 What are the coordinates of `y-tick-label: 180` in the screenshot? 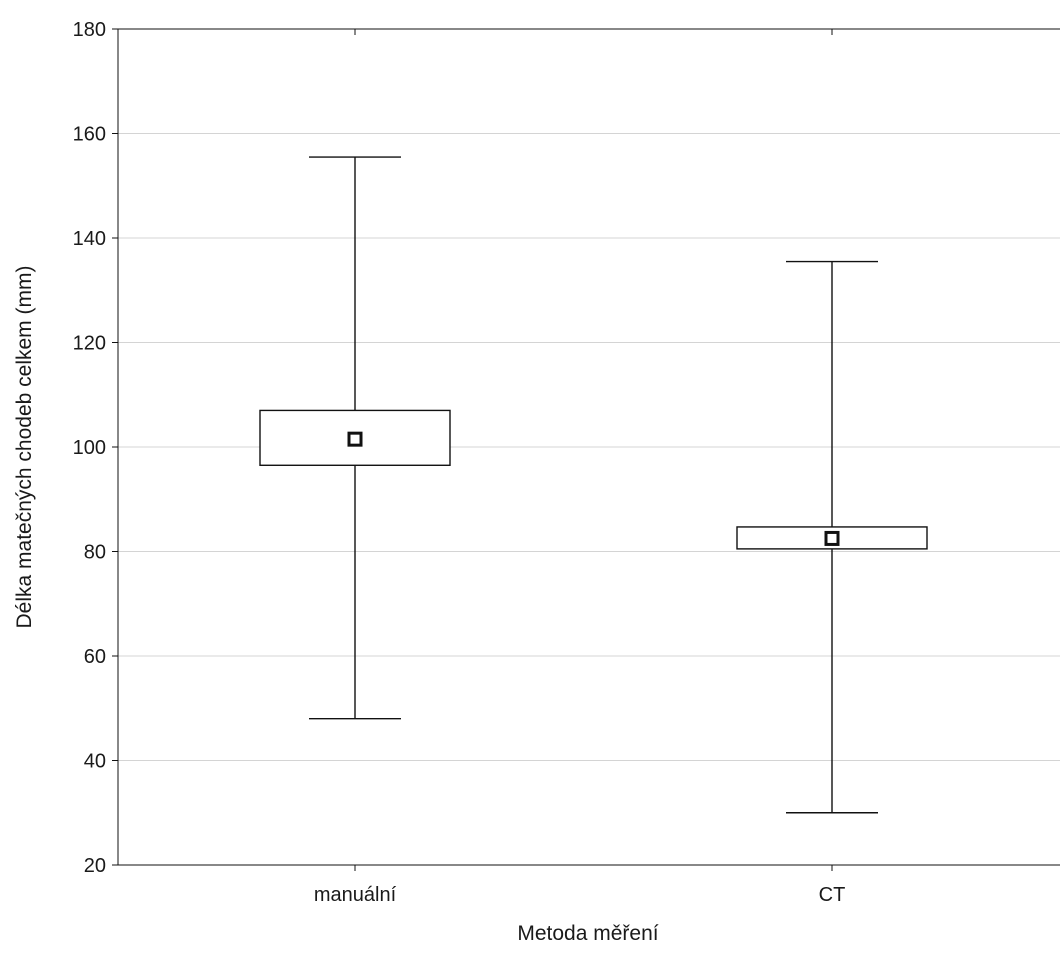 It's located at (89, 30).